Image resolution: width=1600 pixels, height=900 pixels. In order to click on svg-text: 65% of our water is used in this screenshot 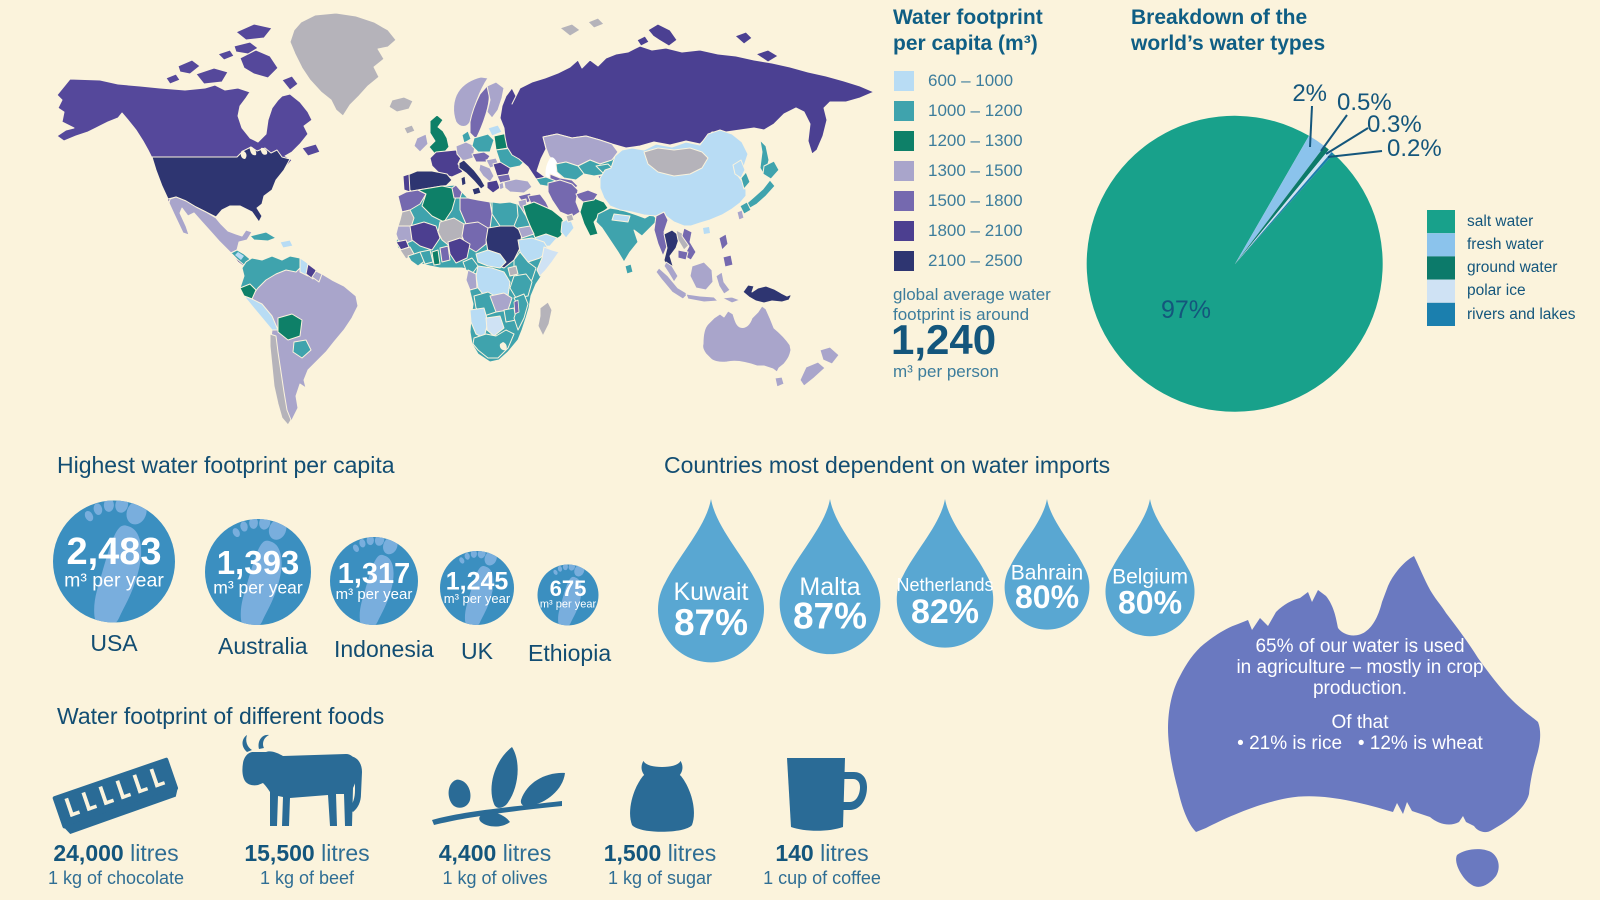, I will do `click(1359, 646)`.